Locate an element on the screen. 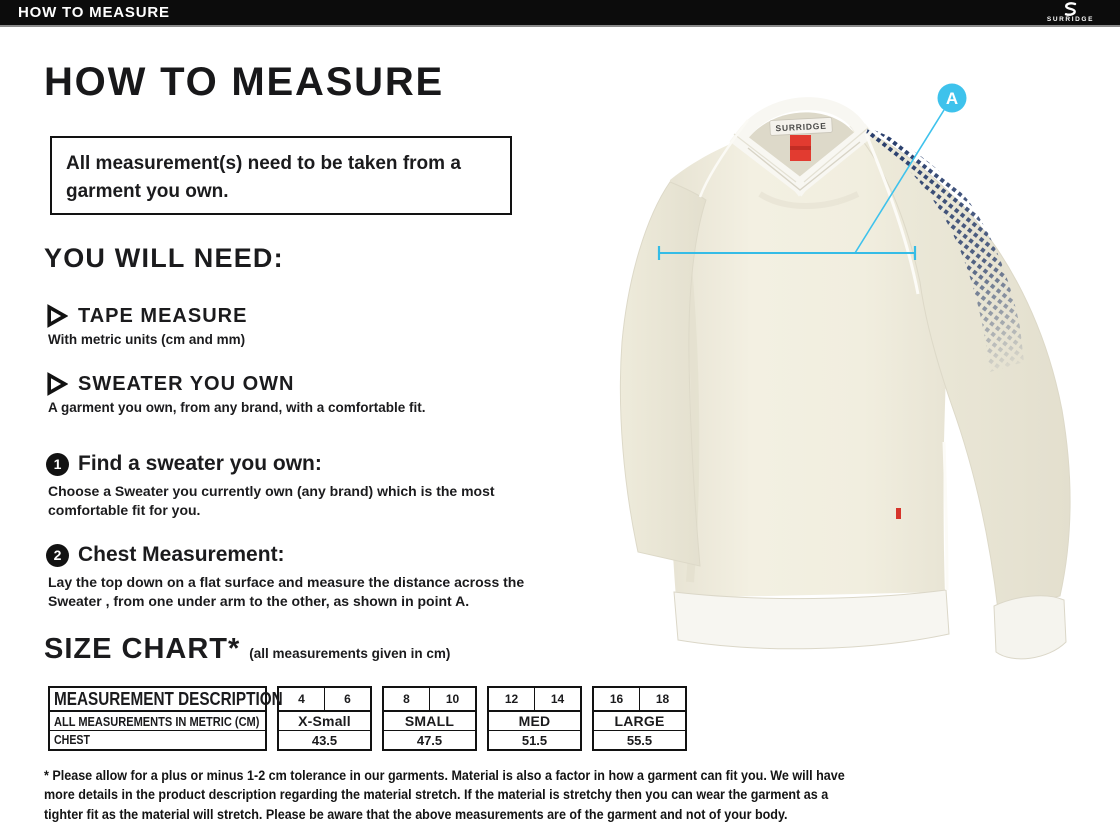 This screenshot has height=828, width=1120. chest-value-cell: 51.5 is located at coordinates (534, 740).